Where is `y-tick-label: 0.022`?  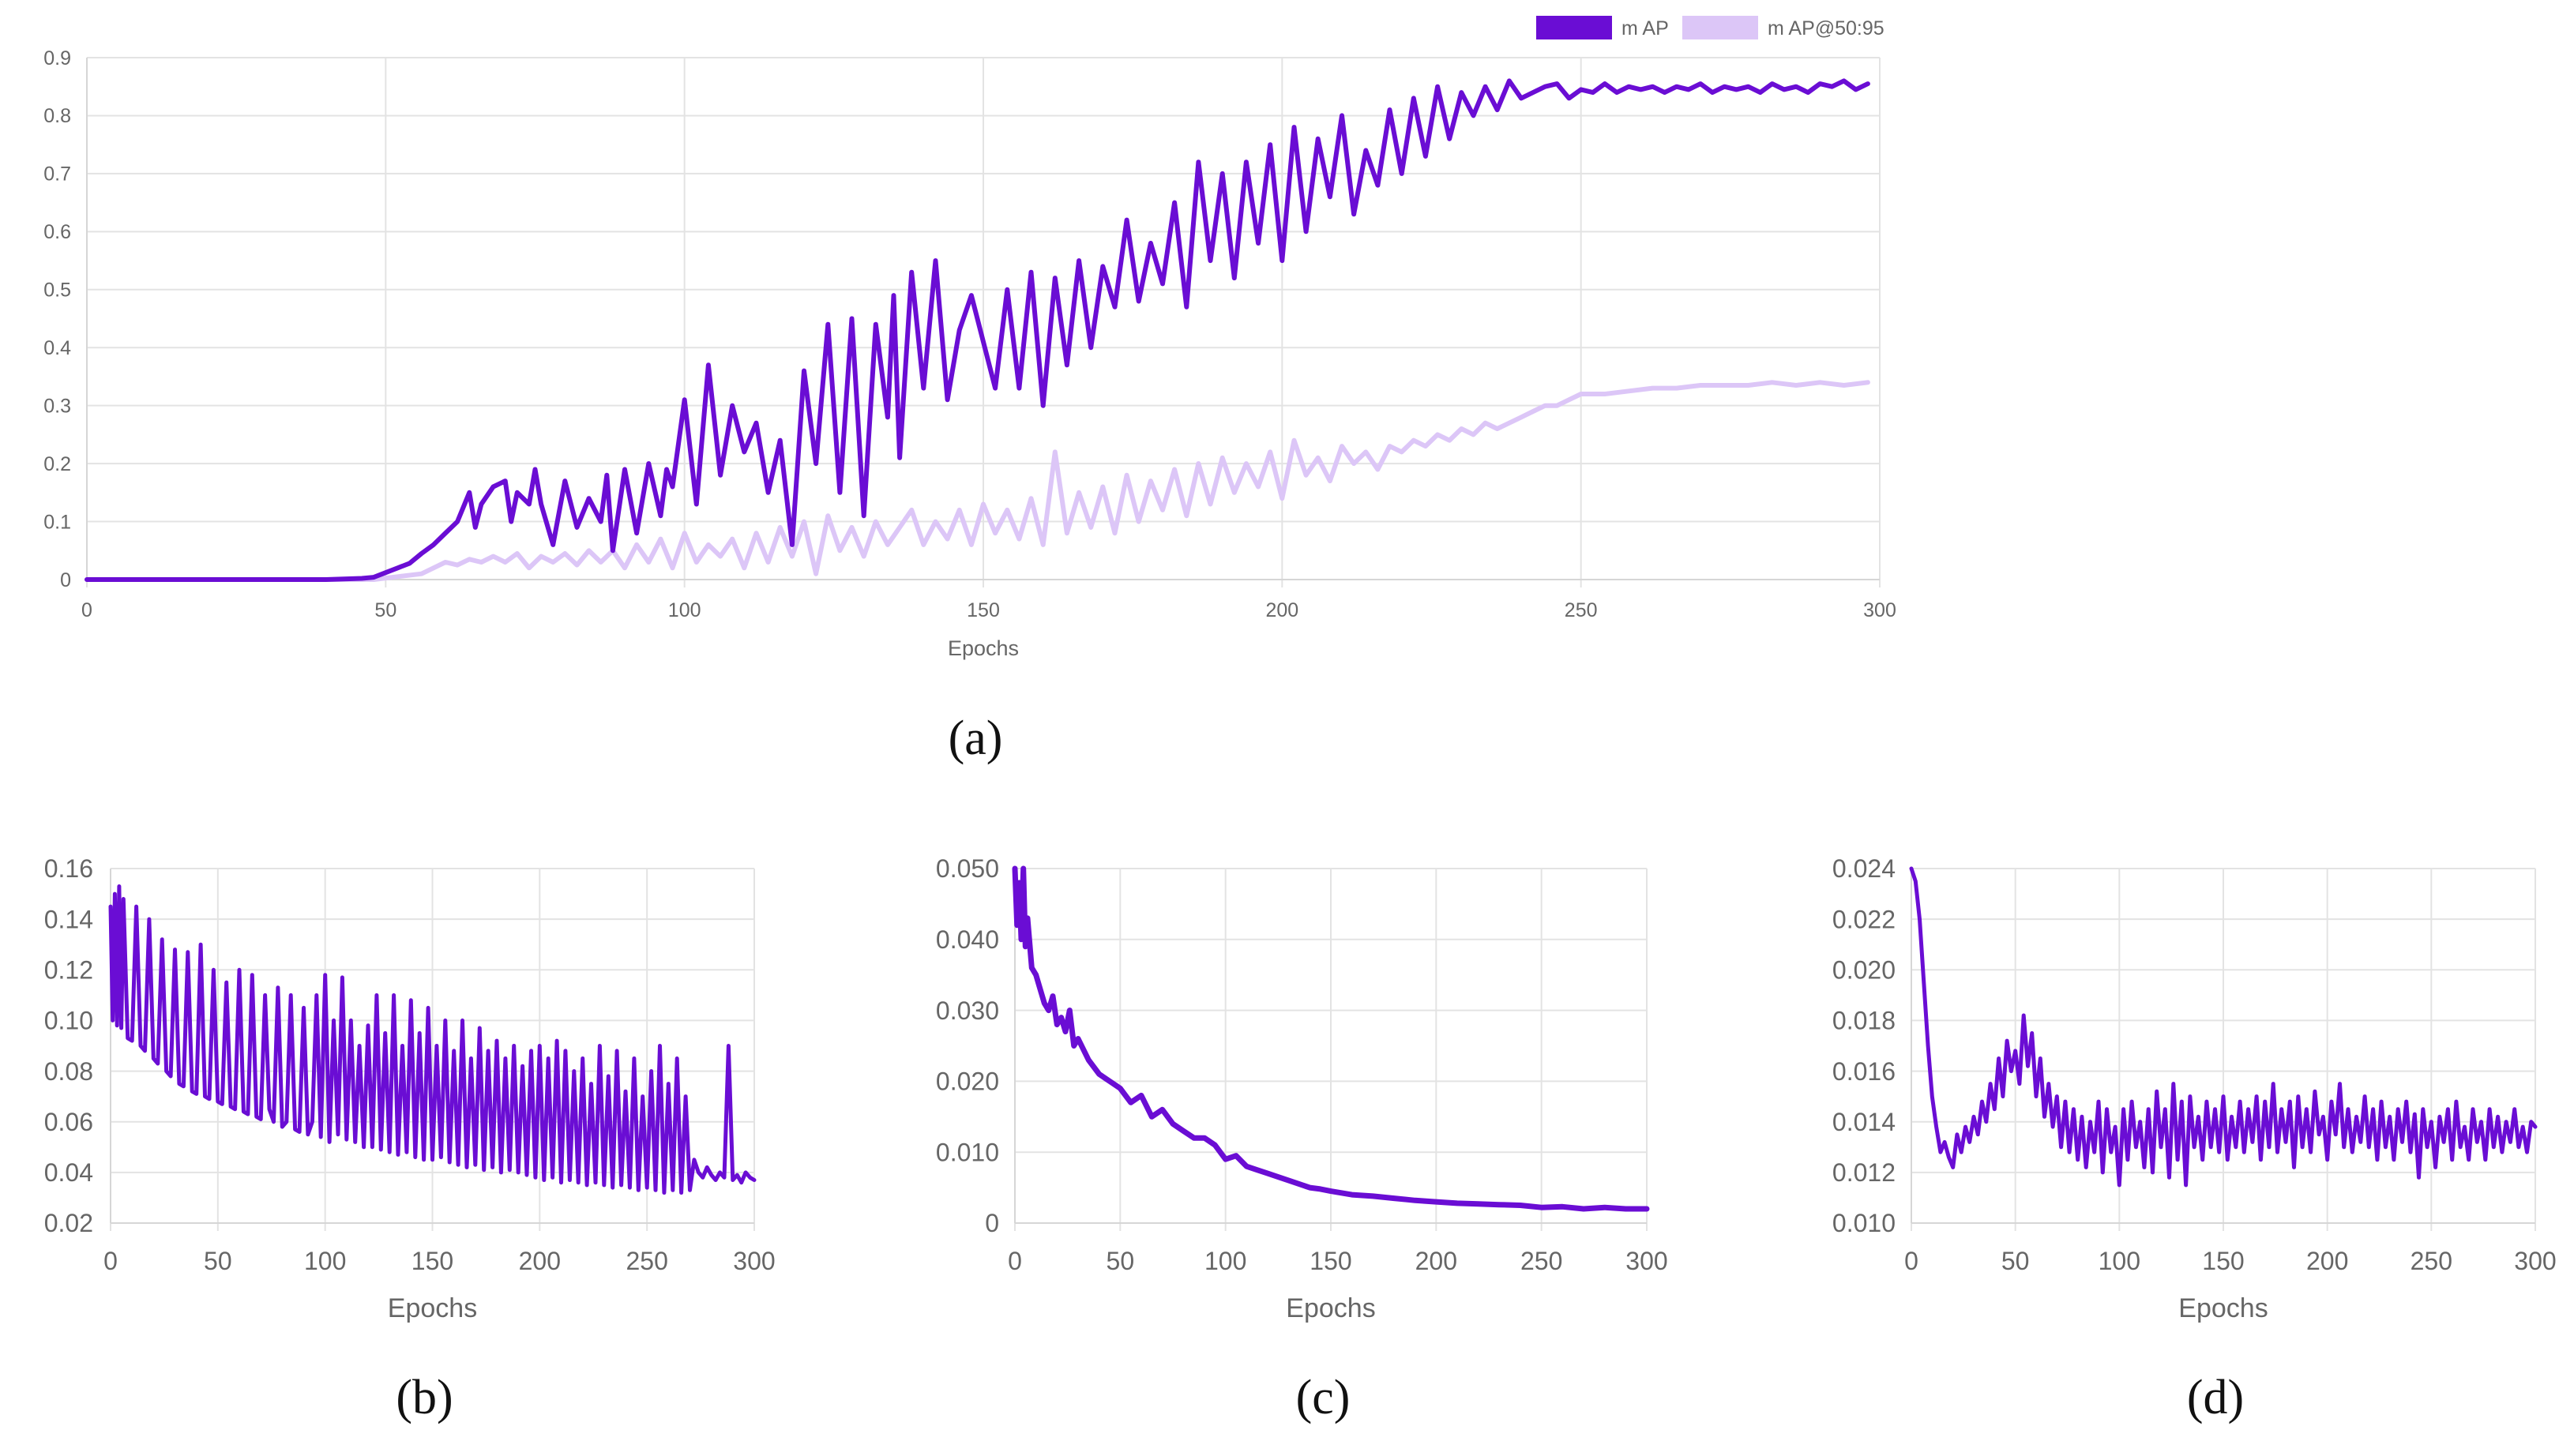 y-tick-label: 0.022 is located at coordinates (1864, 919).